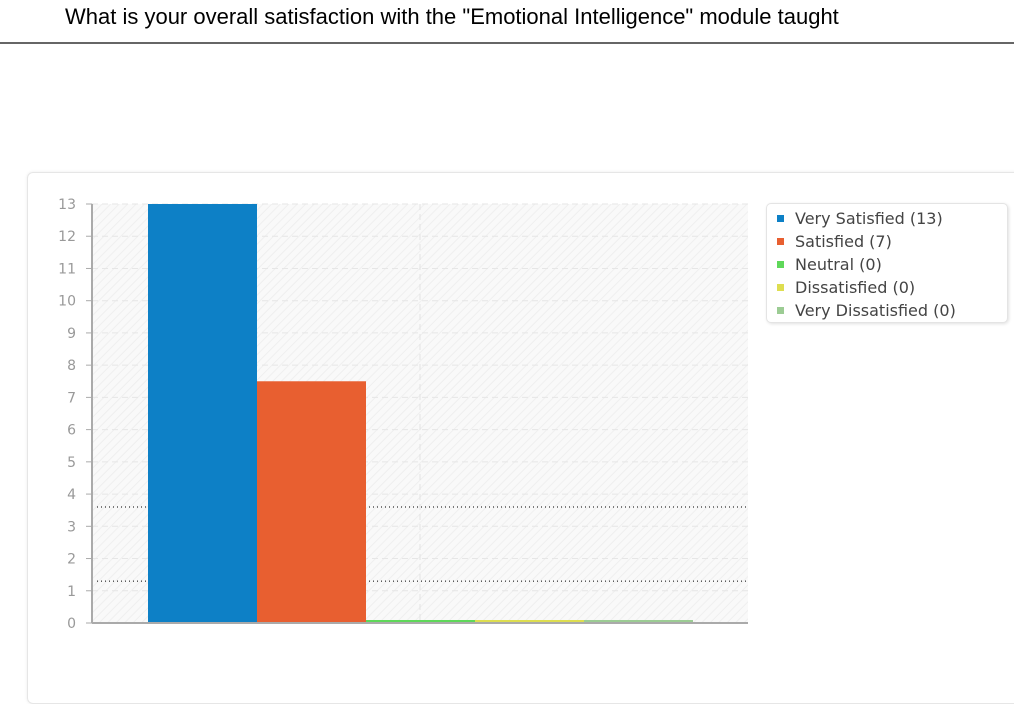 Image resolution: width=1014 pixels, height=704 pixels. Describe the element at coordinates (638, 621) in the screenshot. I see `bar-very-dissatisfied` at that location.